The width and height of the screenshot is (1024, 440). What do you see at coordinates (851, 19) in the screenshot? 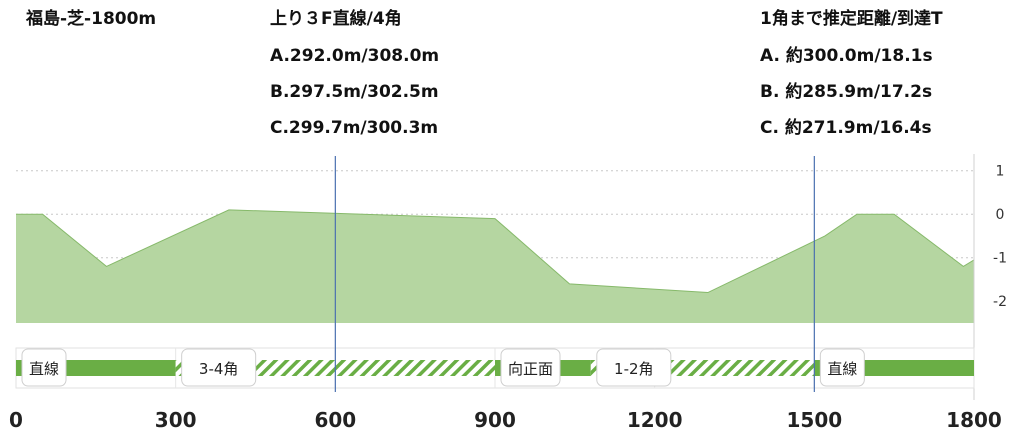
I see `corner-info-heading: 1角まで推定距離/到達T` at bounding box center [851, 19].